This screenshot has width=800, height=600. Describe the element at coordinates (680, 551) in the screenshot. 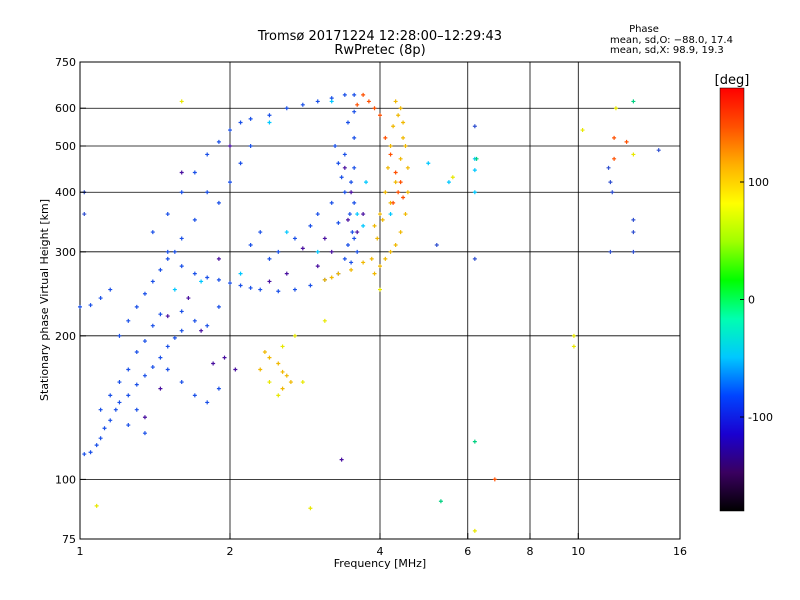

I see `x-tick-label: 16` at that location.